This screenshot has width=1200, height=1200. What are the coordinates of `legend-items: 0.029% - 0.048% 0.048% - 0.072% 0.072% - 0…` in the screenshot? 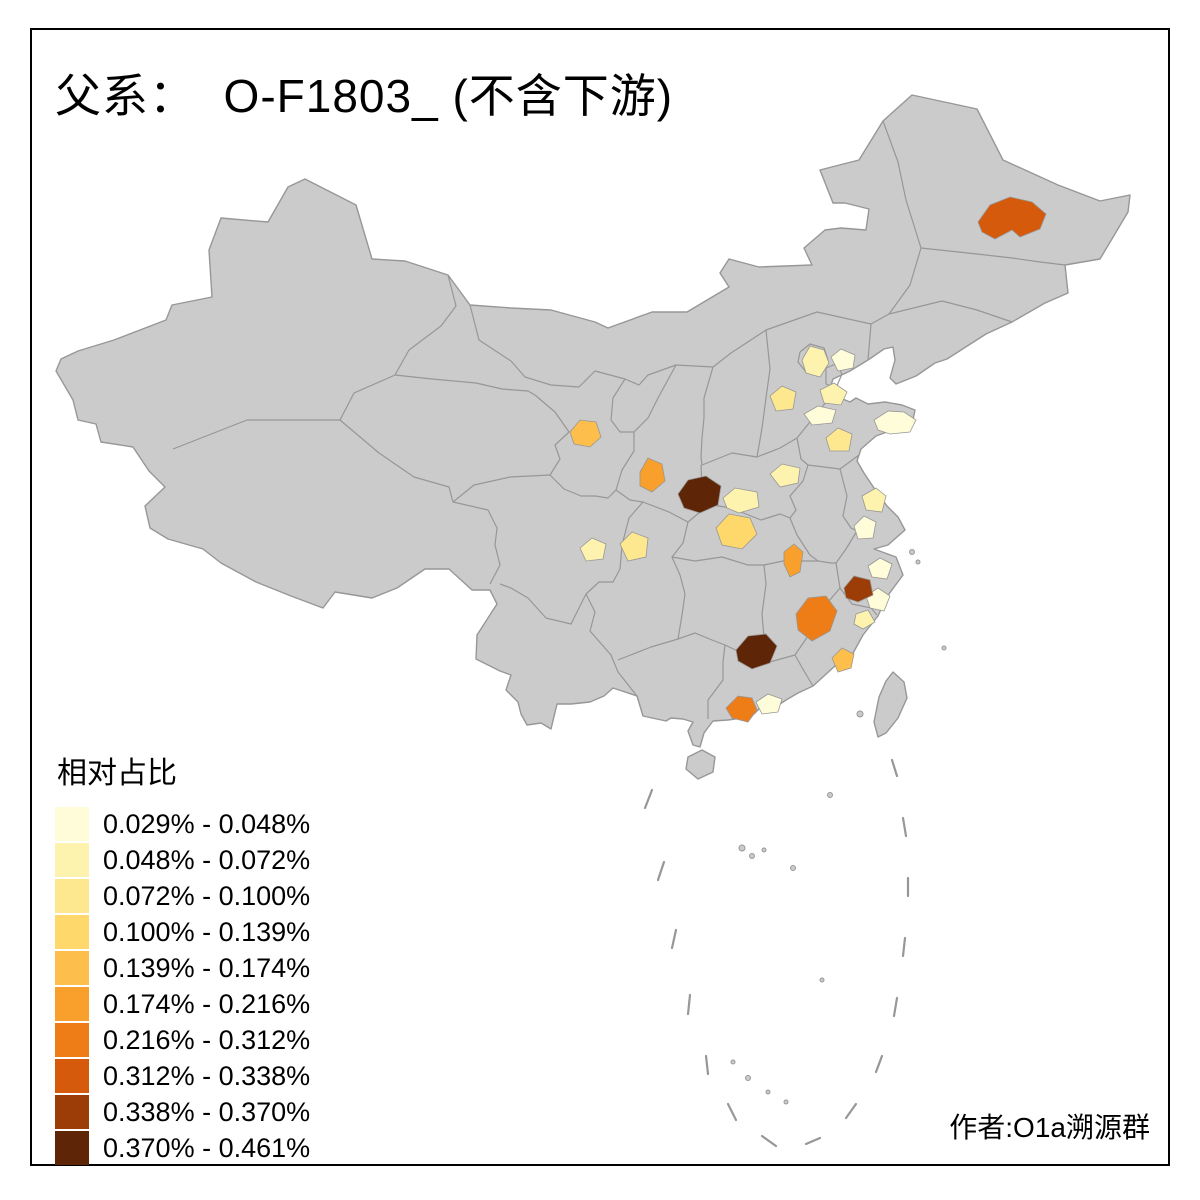 It's located at (182, 986).